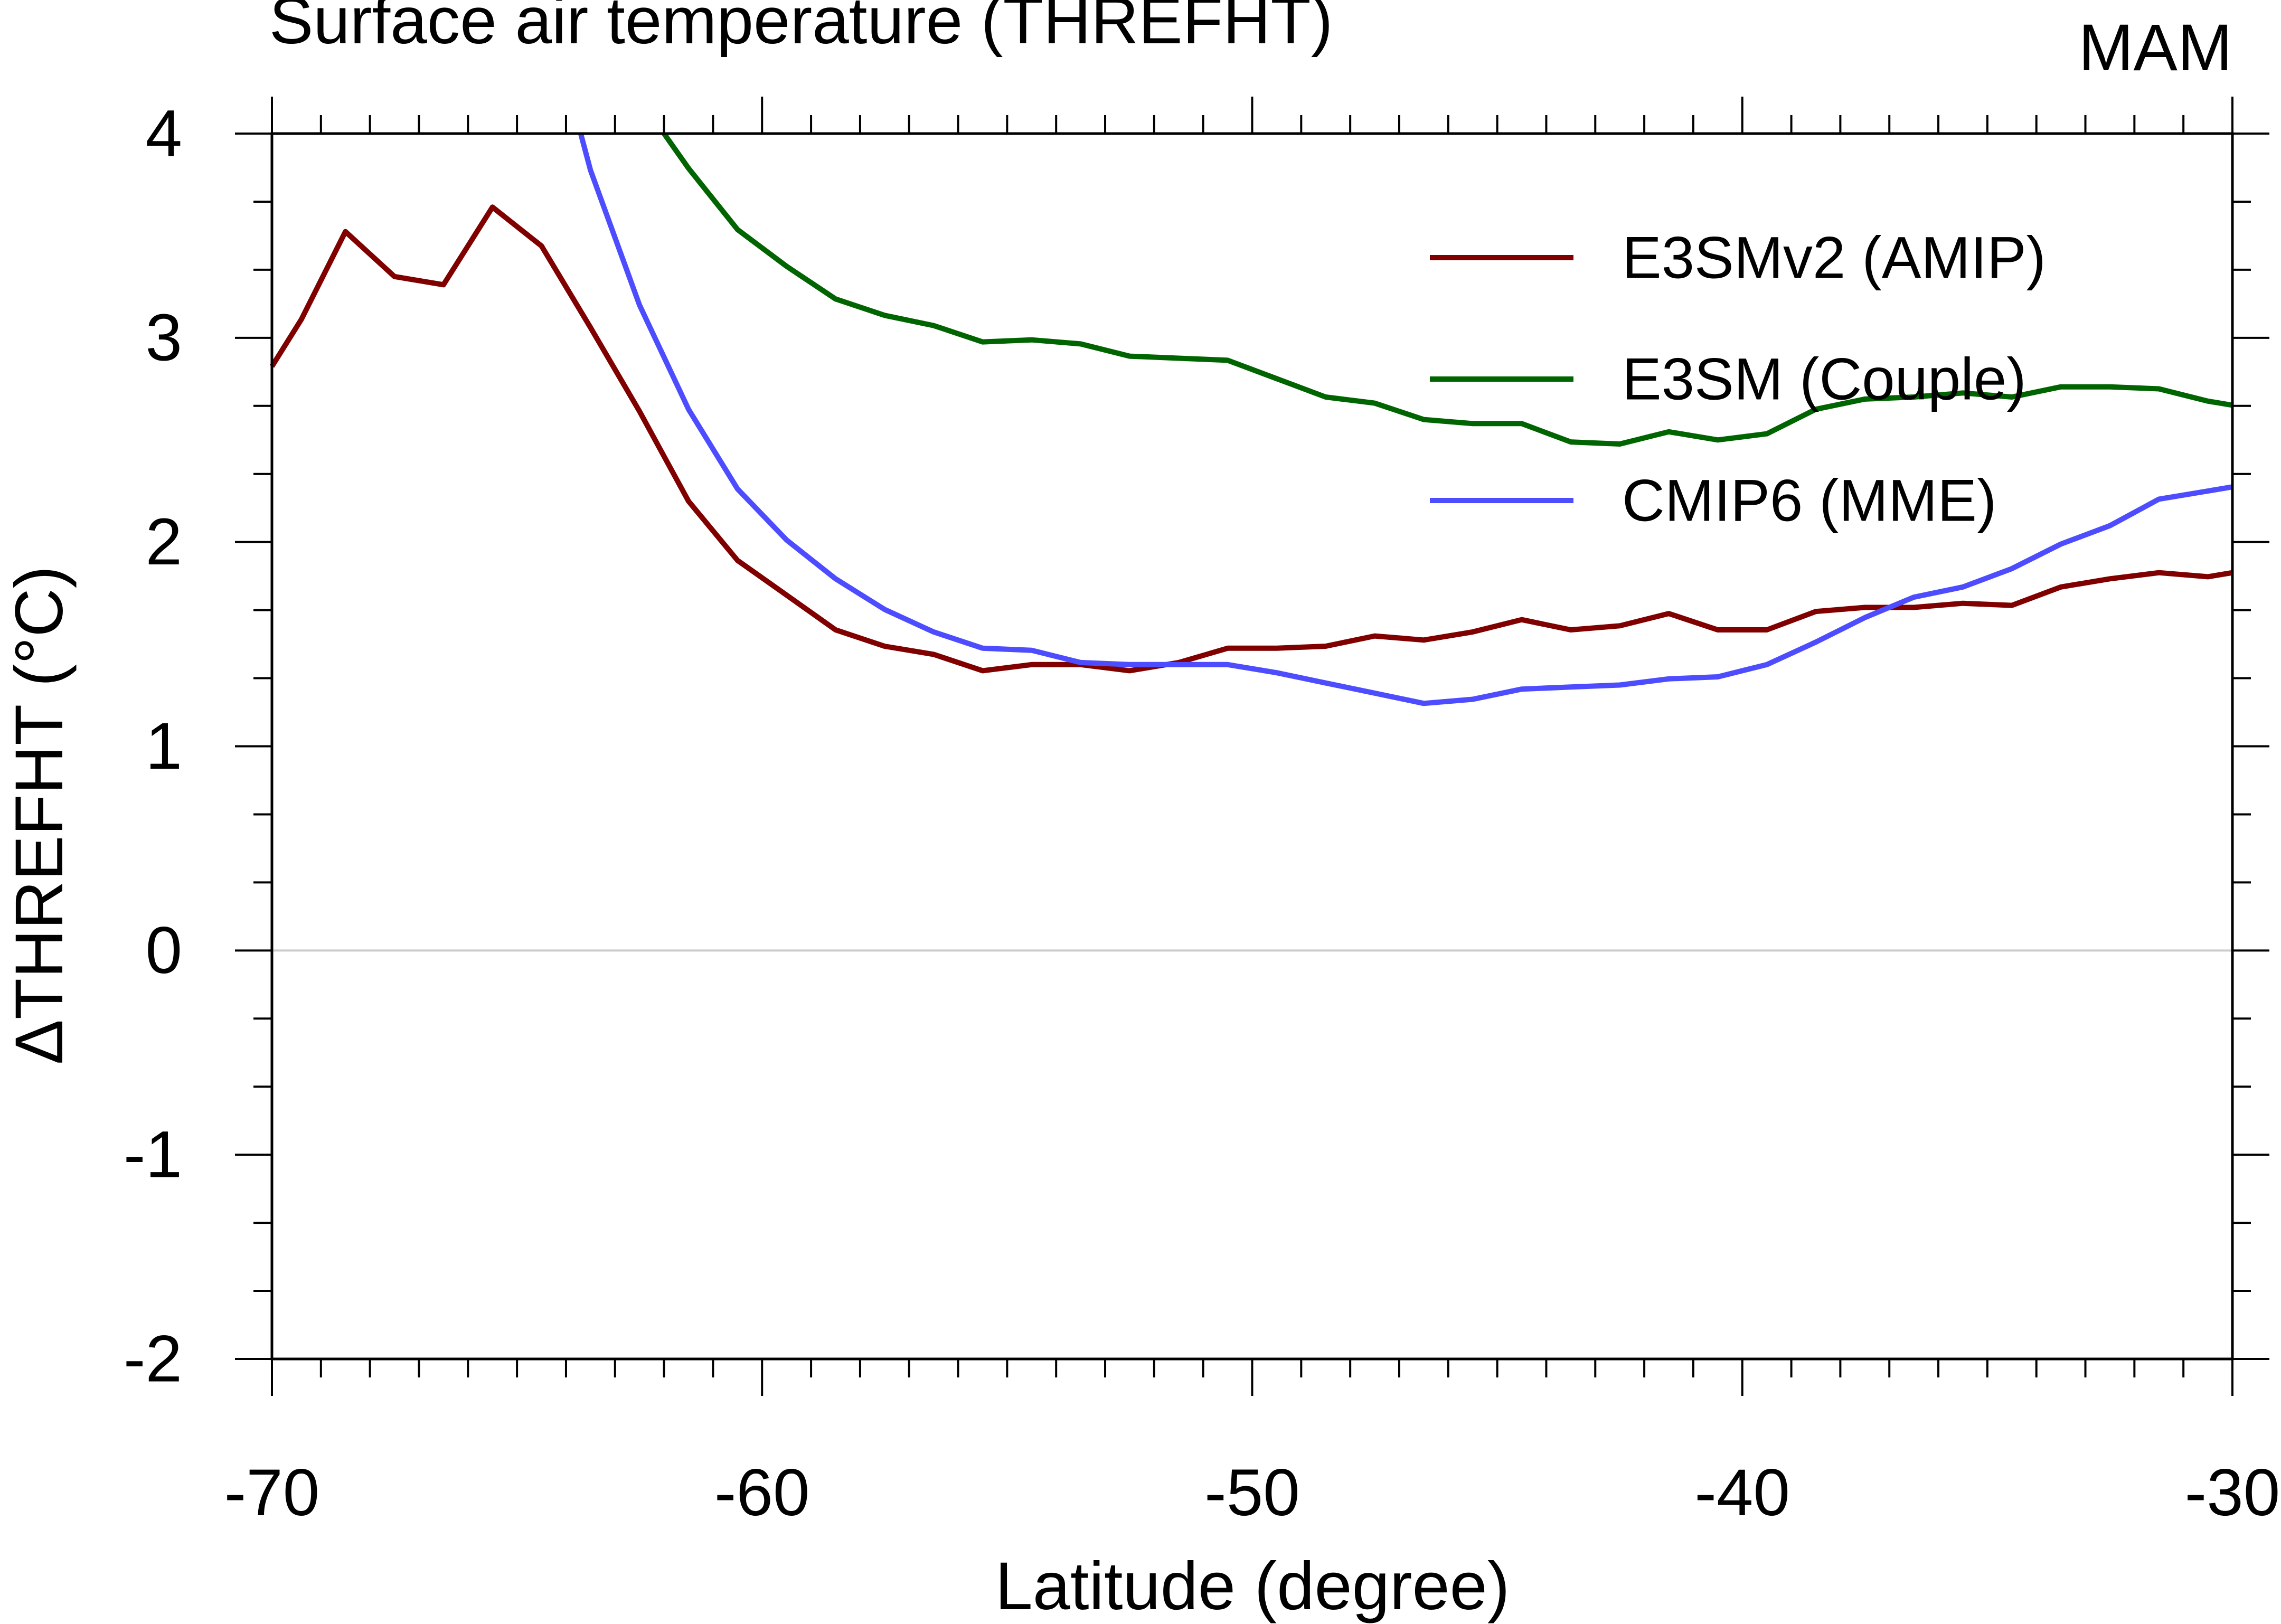  Describe the element at coordinates (163, 337) in the screenshot. I see `y-tick-label: 3` at that location.